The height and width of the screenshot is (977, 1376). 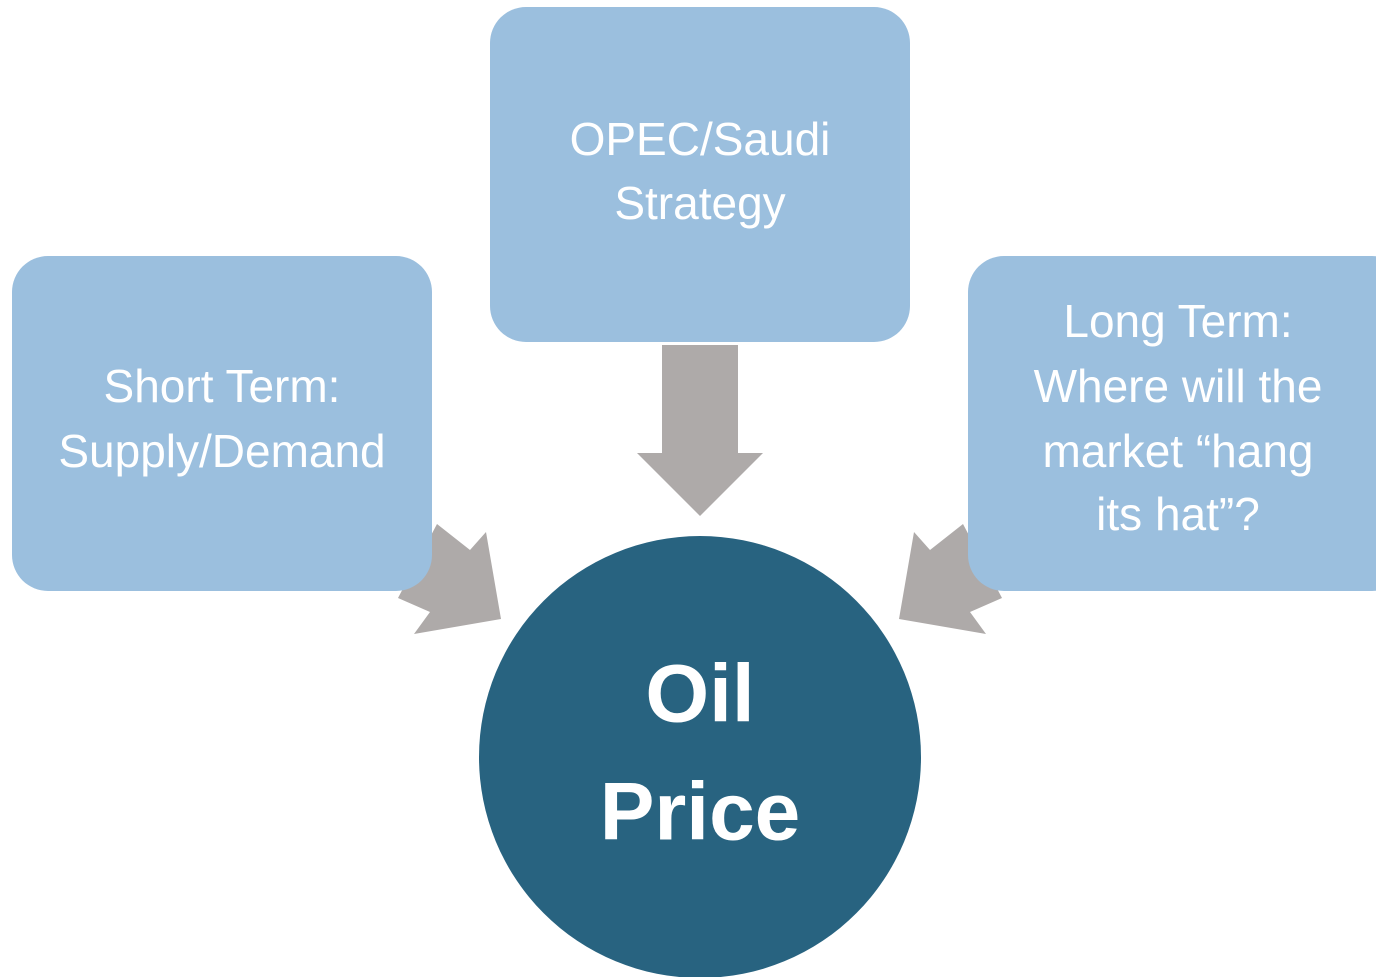 What do you see at coordinates (221, 451) in the screenshot?
I see `node-label: Supply/Demand` at bounding box center [221, 451].